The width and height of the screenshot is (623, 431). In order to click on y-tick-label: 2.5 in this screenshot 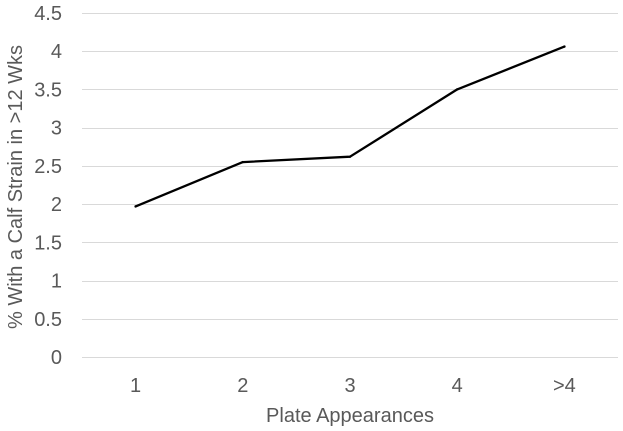, I will do `click(48, 167)`.